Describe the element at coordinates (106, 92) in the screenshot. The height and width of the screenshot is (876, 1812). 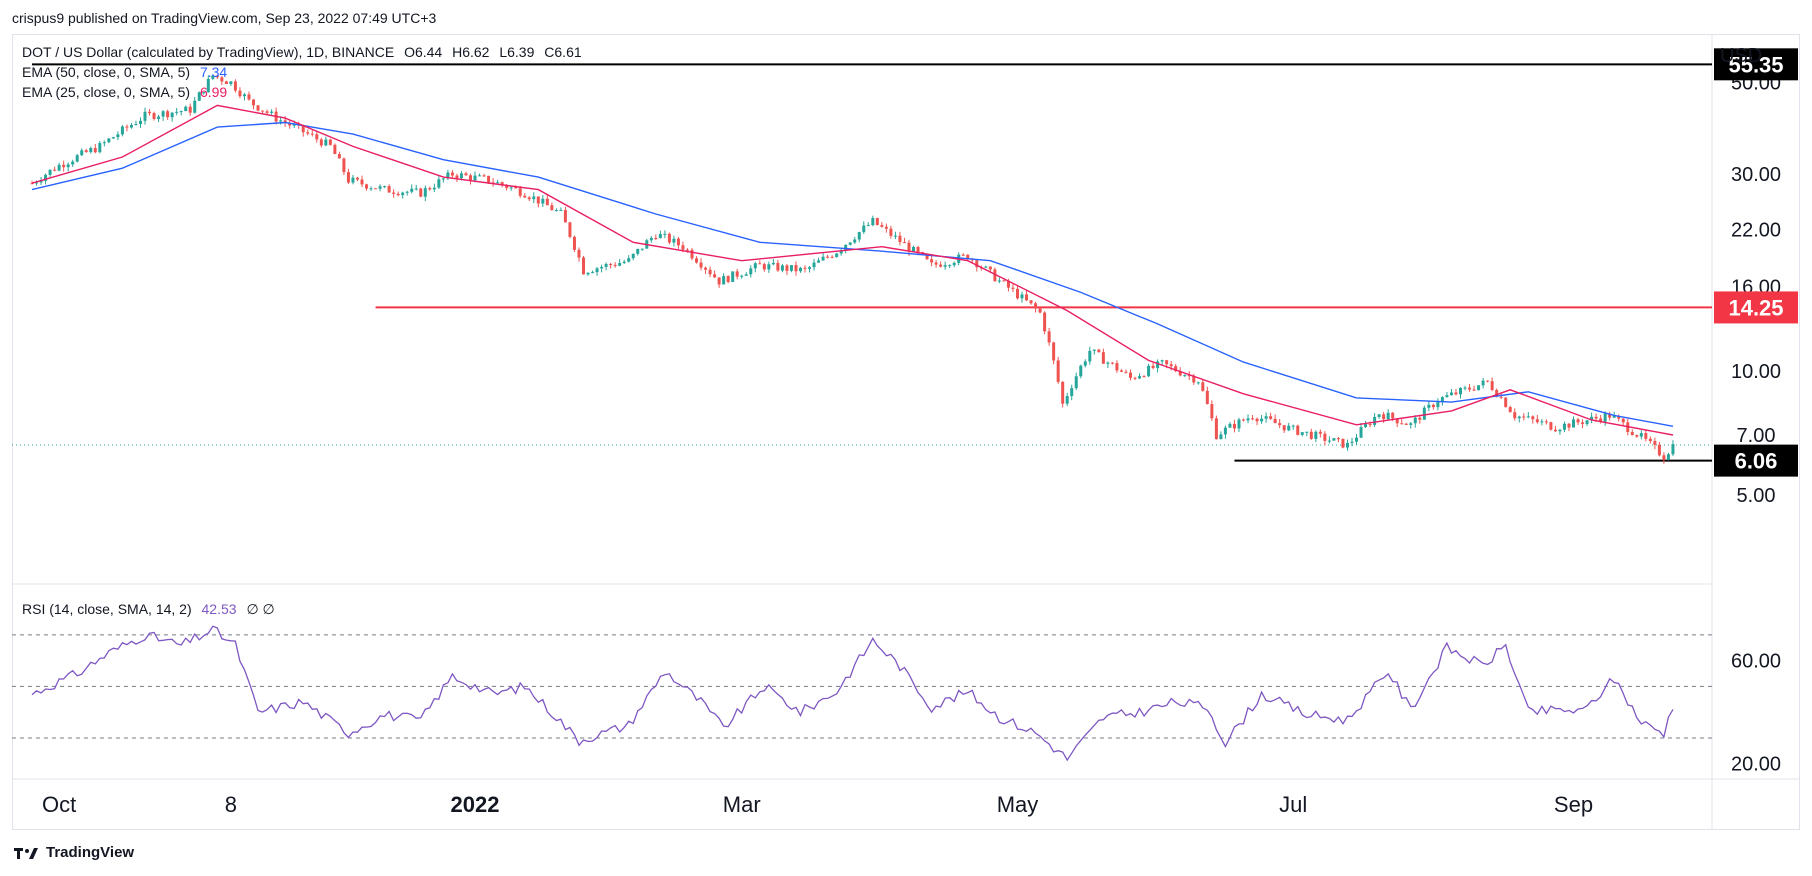
I see `ema25-label: EMA (25, close, 0, SMA, 5)` at that location.